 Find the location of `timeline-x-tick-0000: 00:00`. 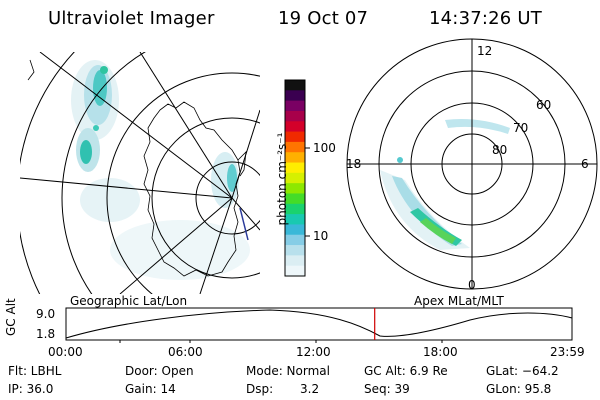

timeline-x-tick-0000: 00:00 is located at coordinates (65, 352).